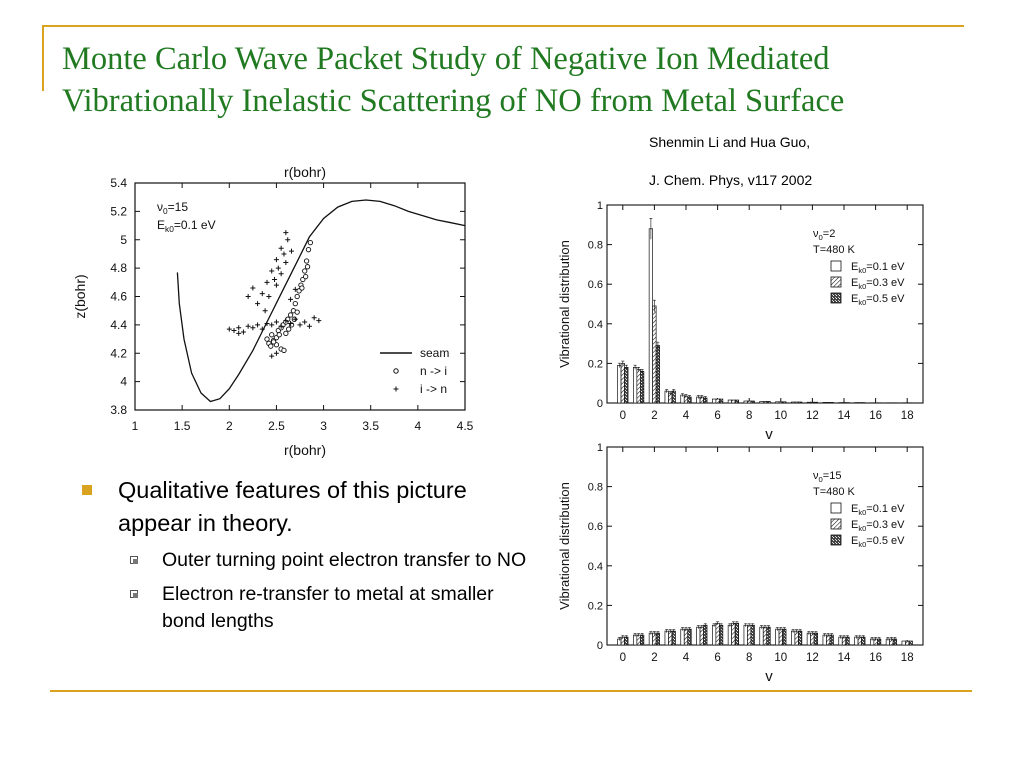  Describe the element at coordinates (321, 301) in the screenshot. I see `seam-line` at that location.